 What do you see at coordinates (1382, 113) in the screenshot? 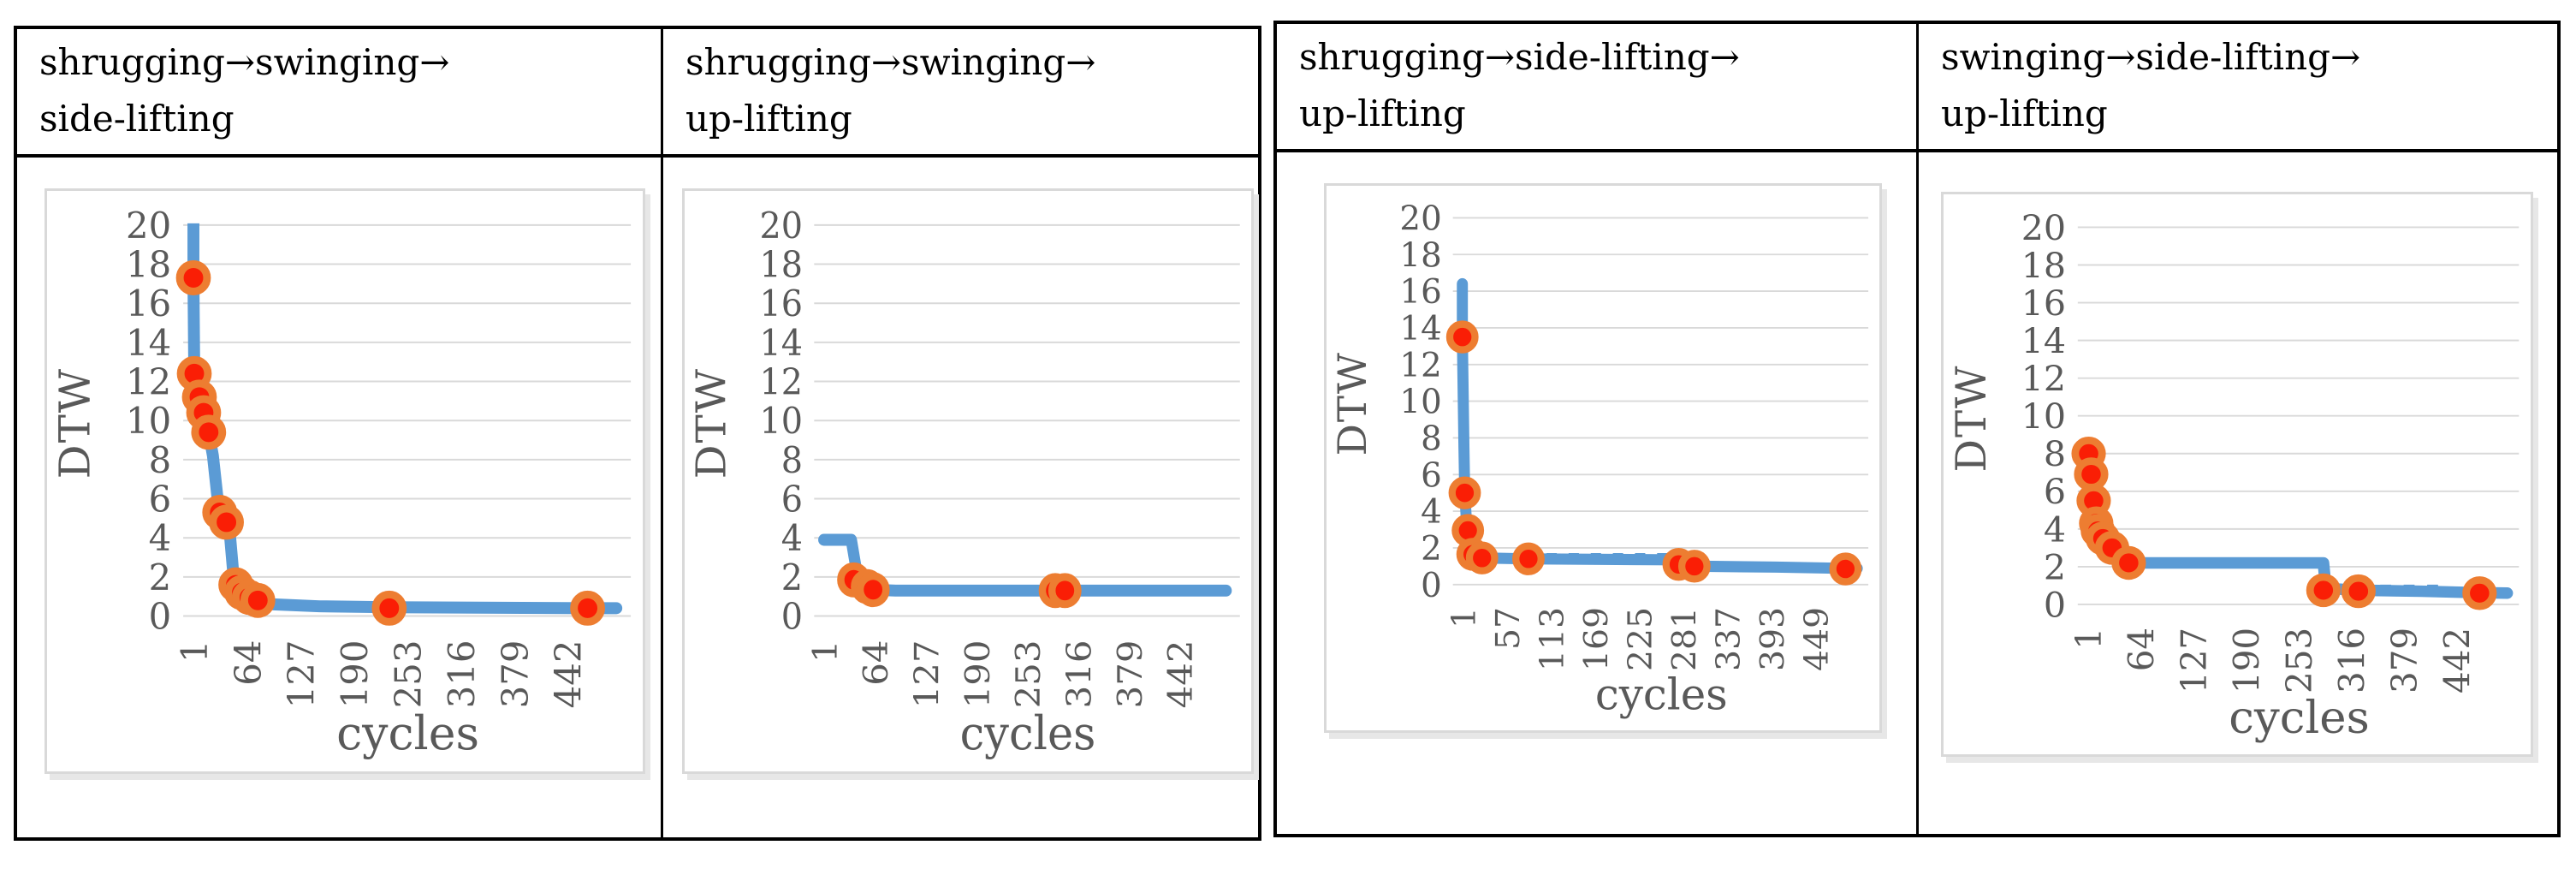
I see `panel-title-3-line-2: up-lifting` at bounding box center [1382, 113].